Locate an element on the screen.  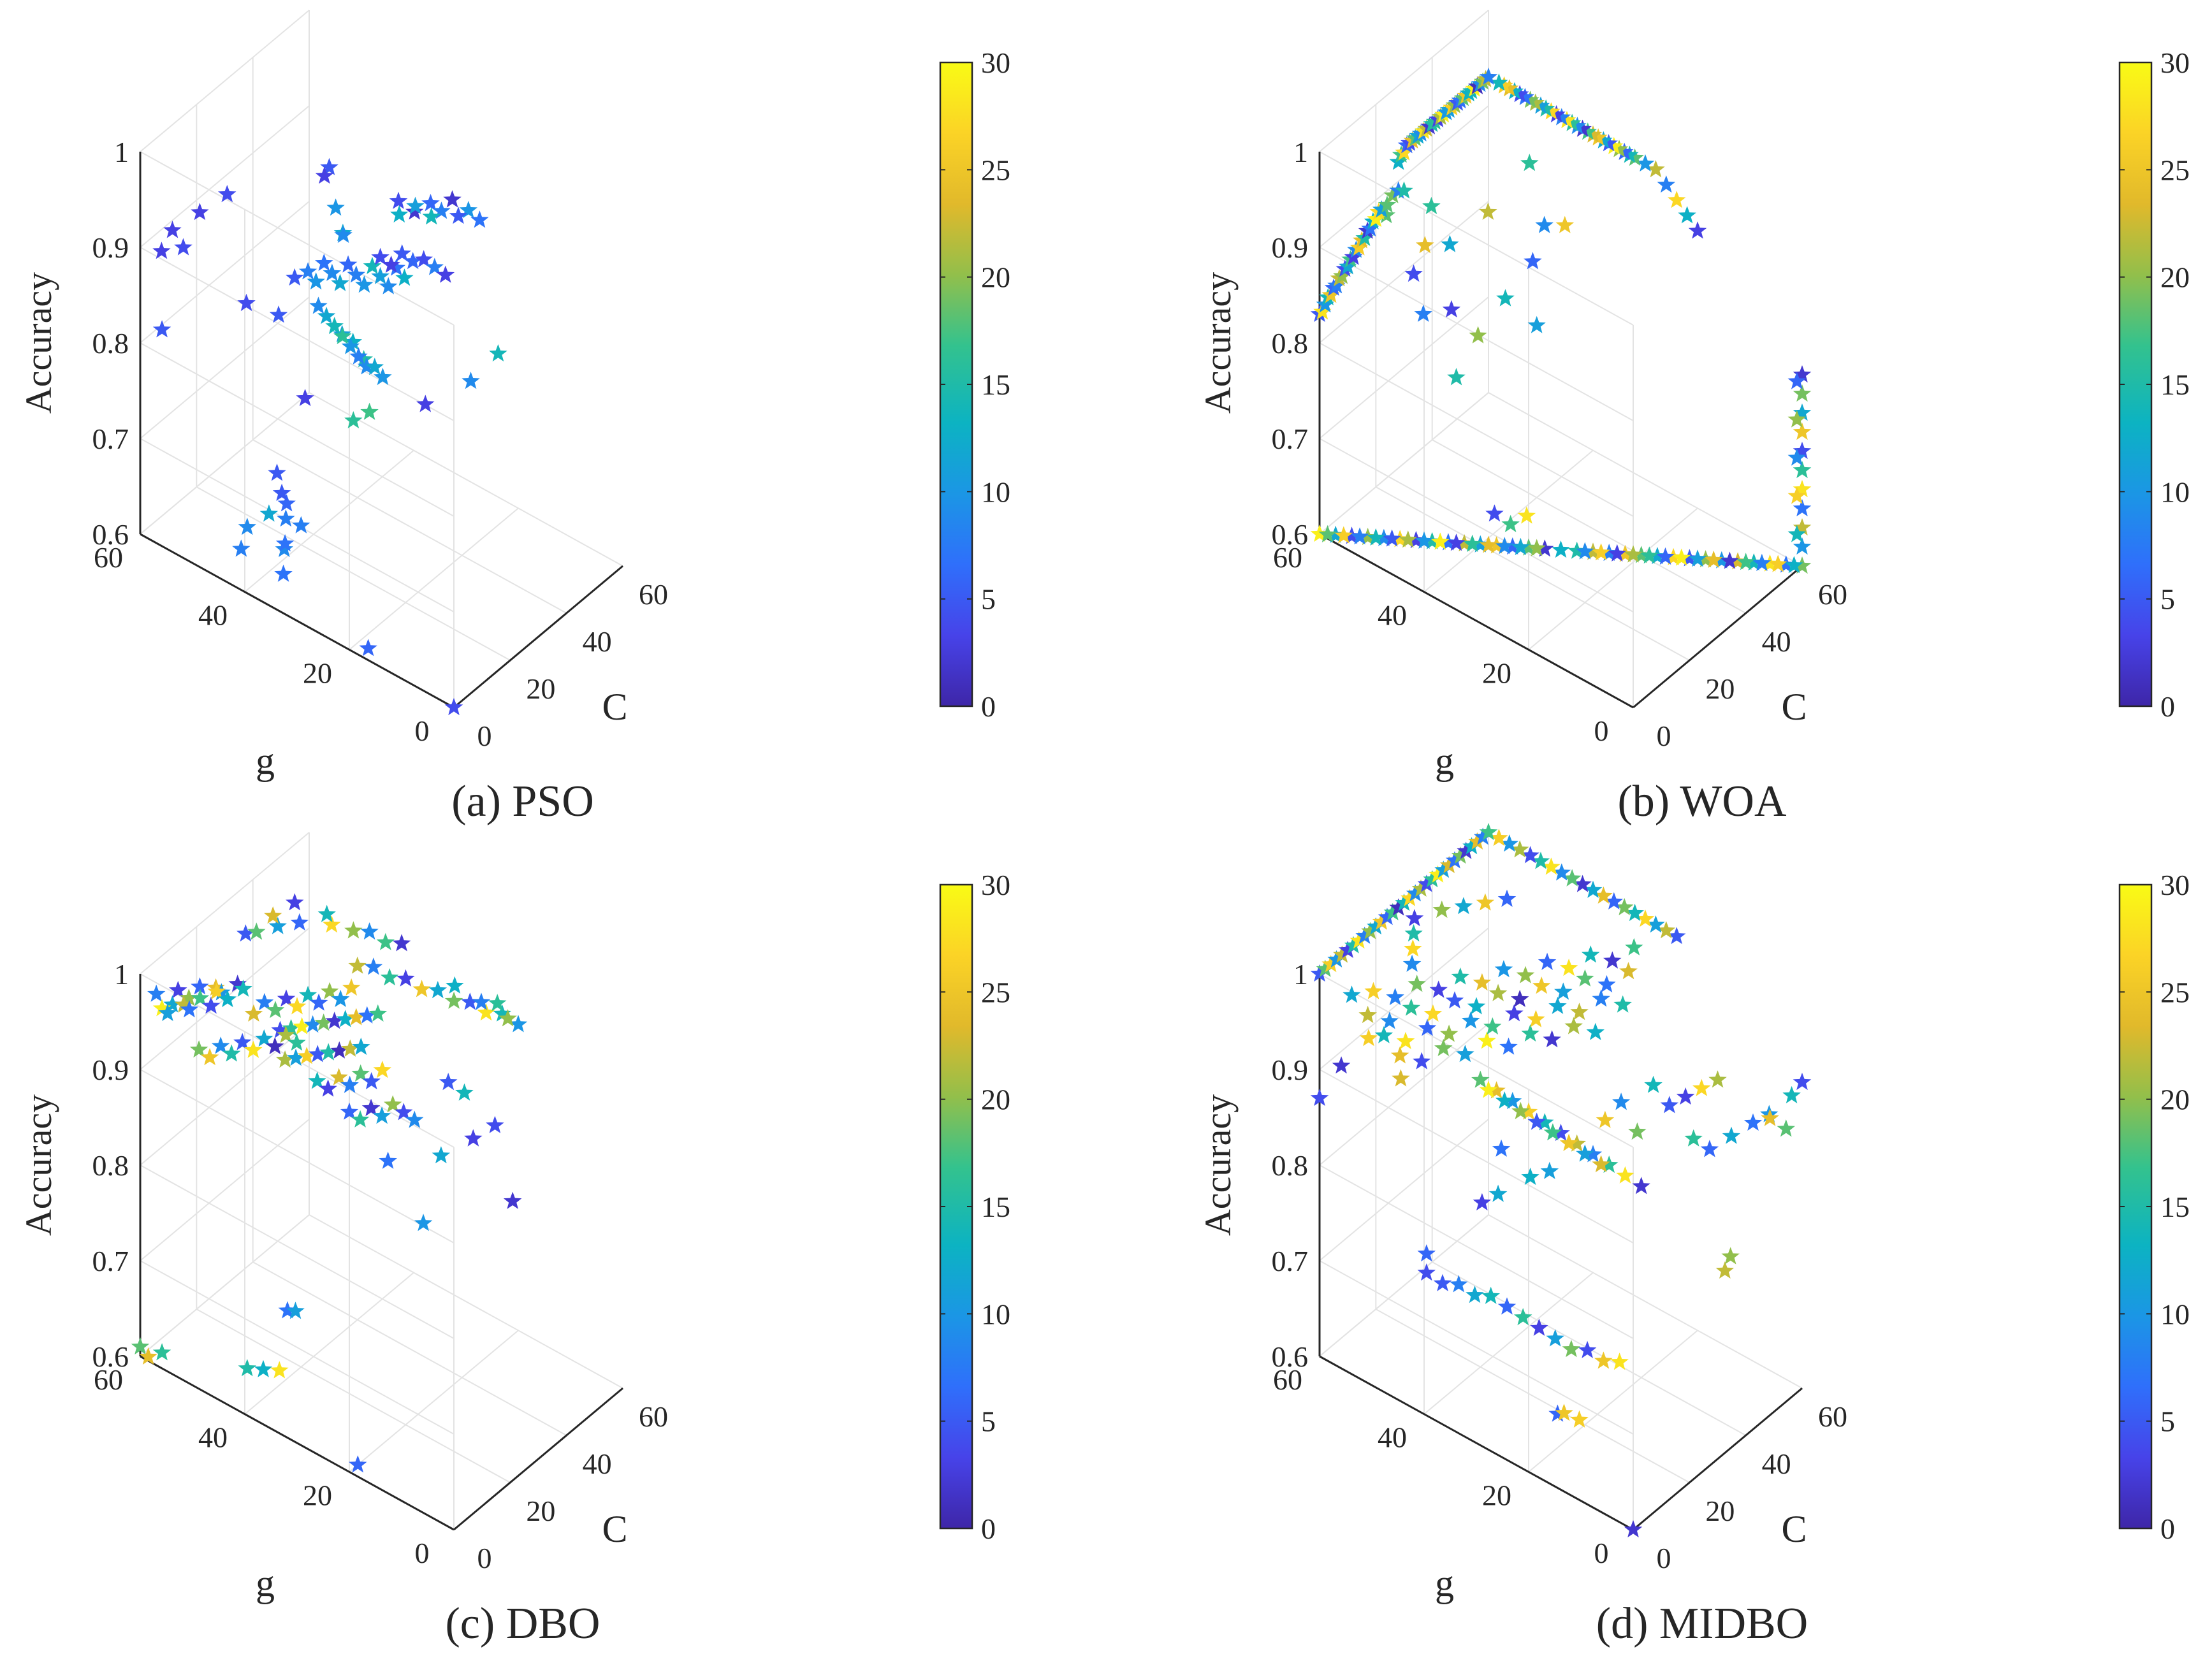
points is located at coordinates (329, 436).